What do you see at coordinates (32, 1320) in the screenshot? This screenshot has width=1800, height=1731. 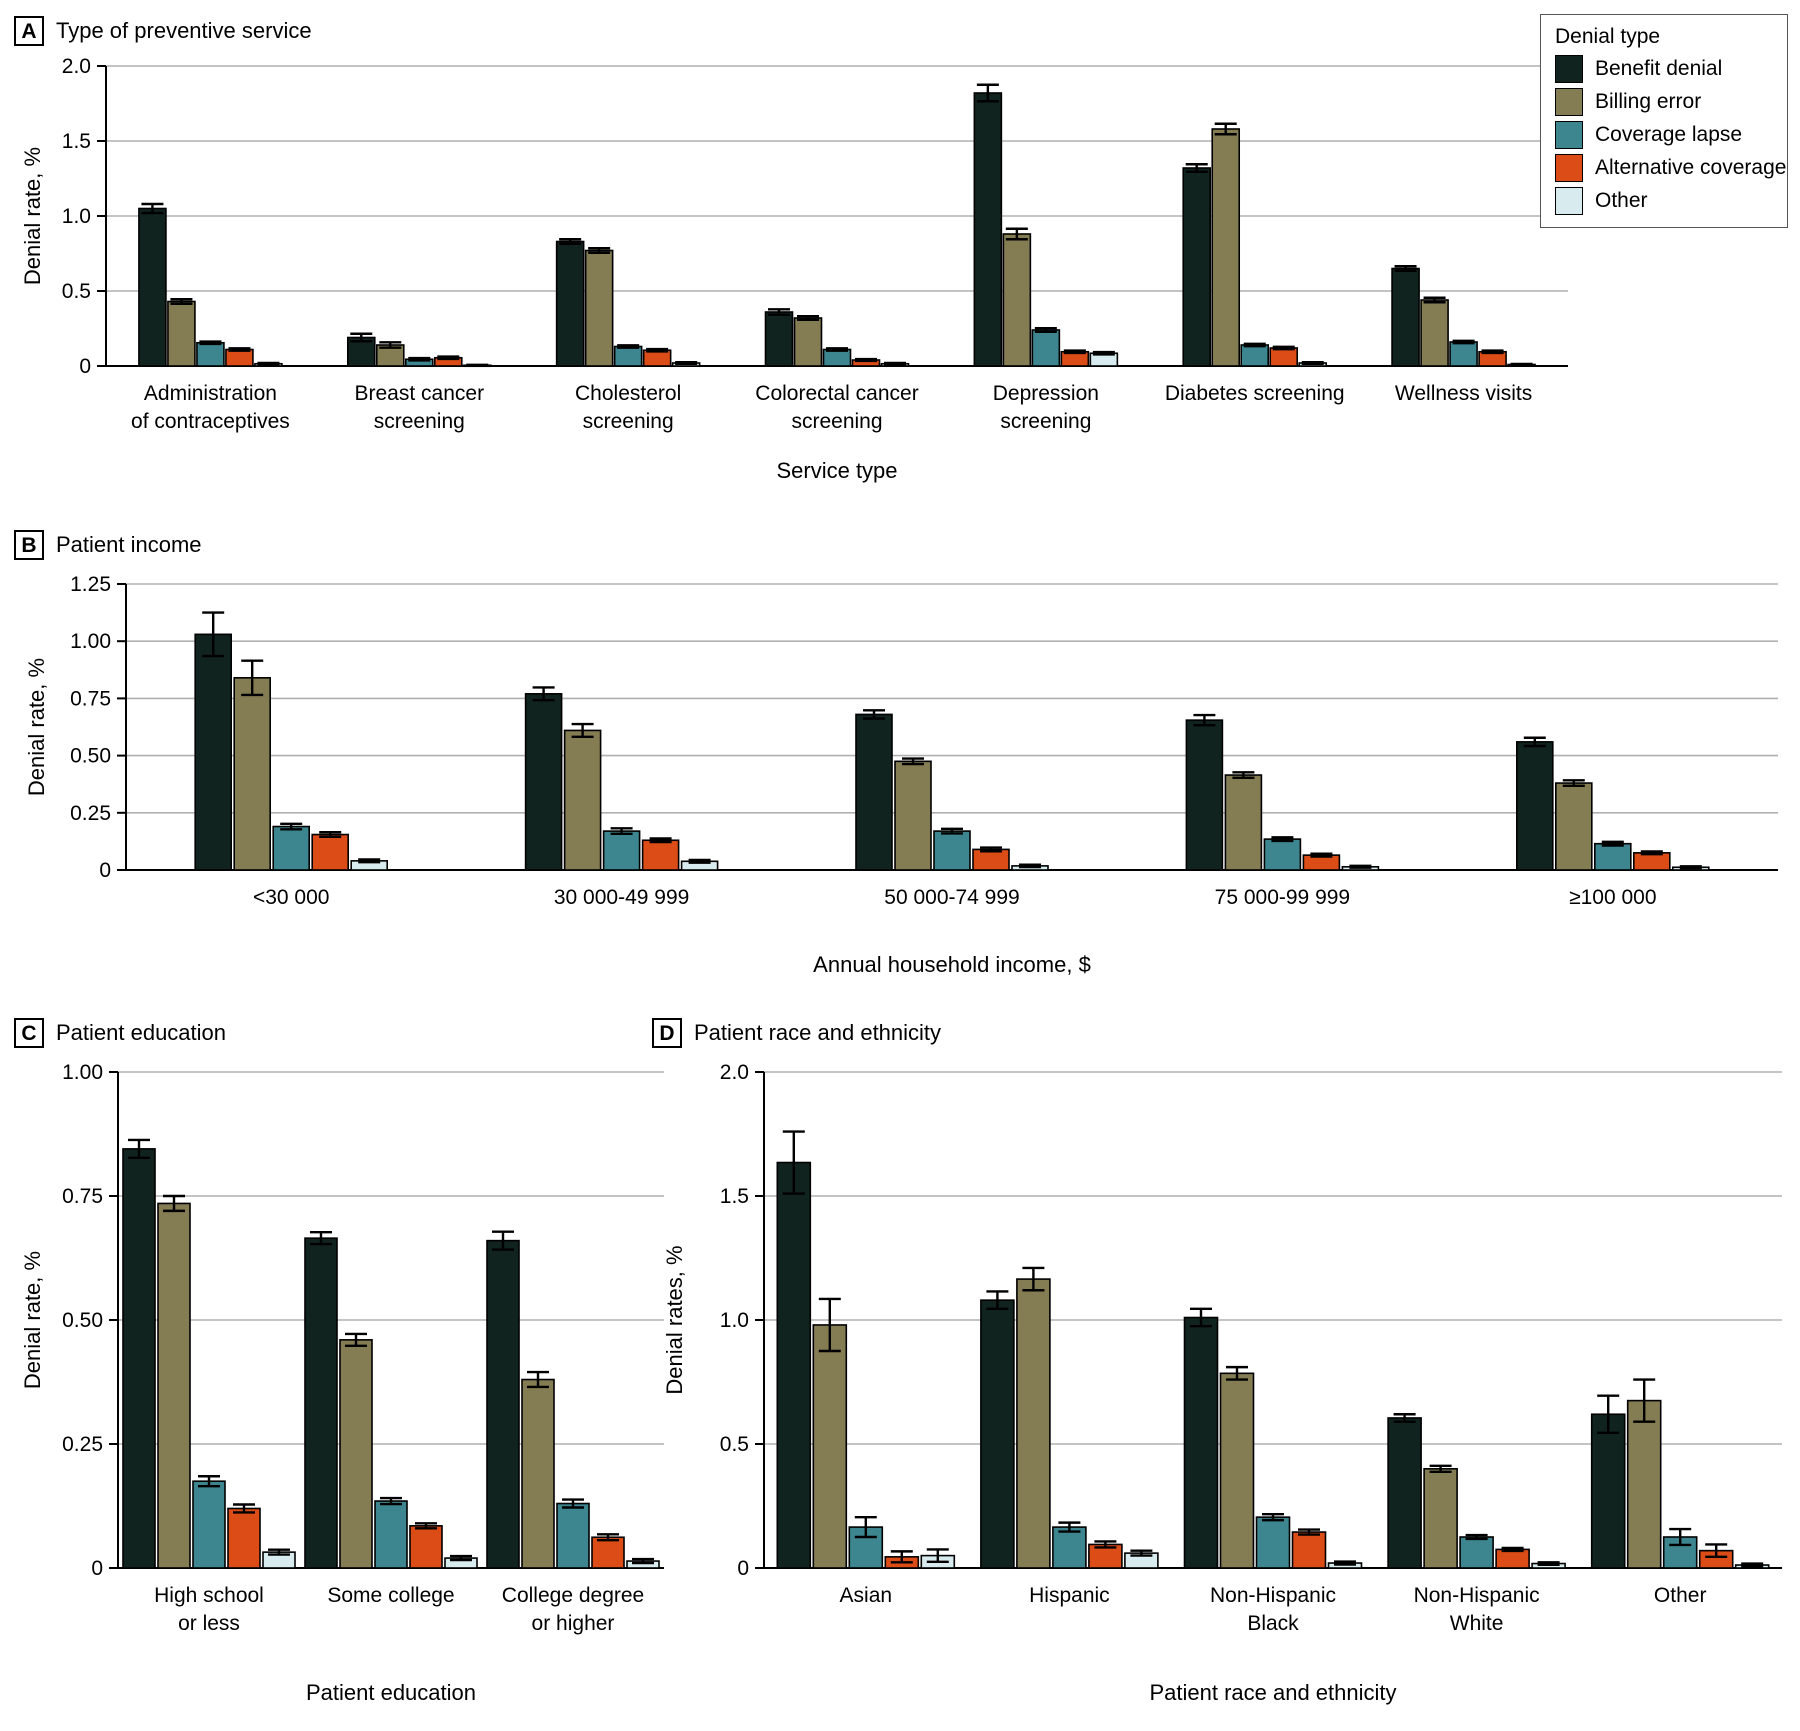 I see `y-axis-title: Denial rate, %` at bounding box center [32, 1320].